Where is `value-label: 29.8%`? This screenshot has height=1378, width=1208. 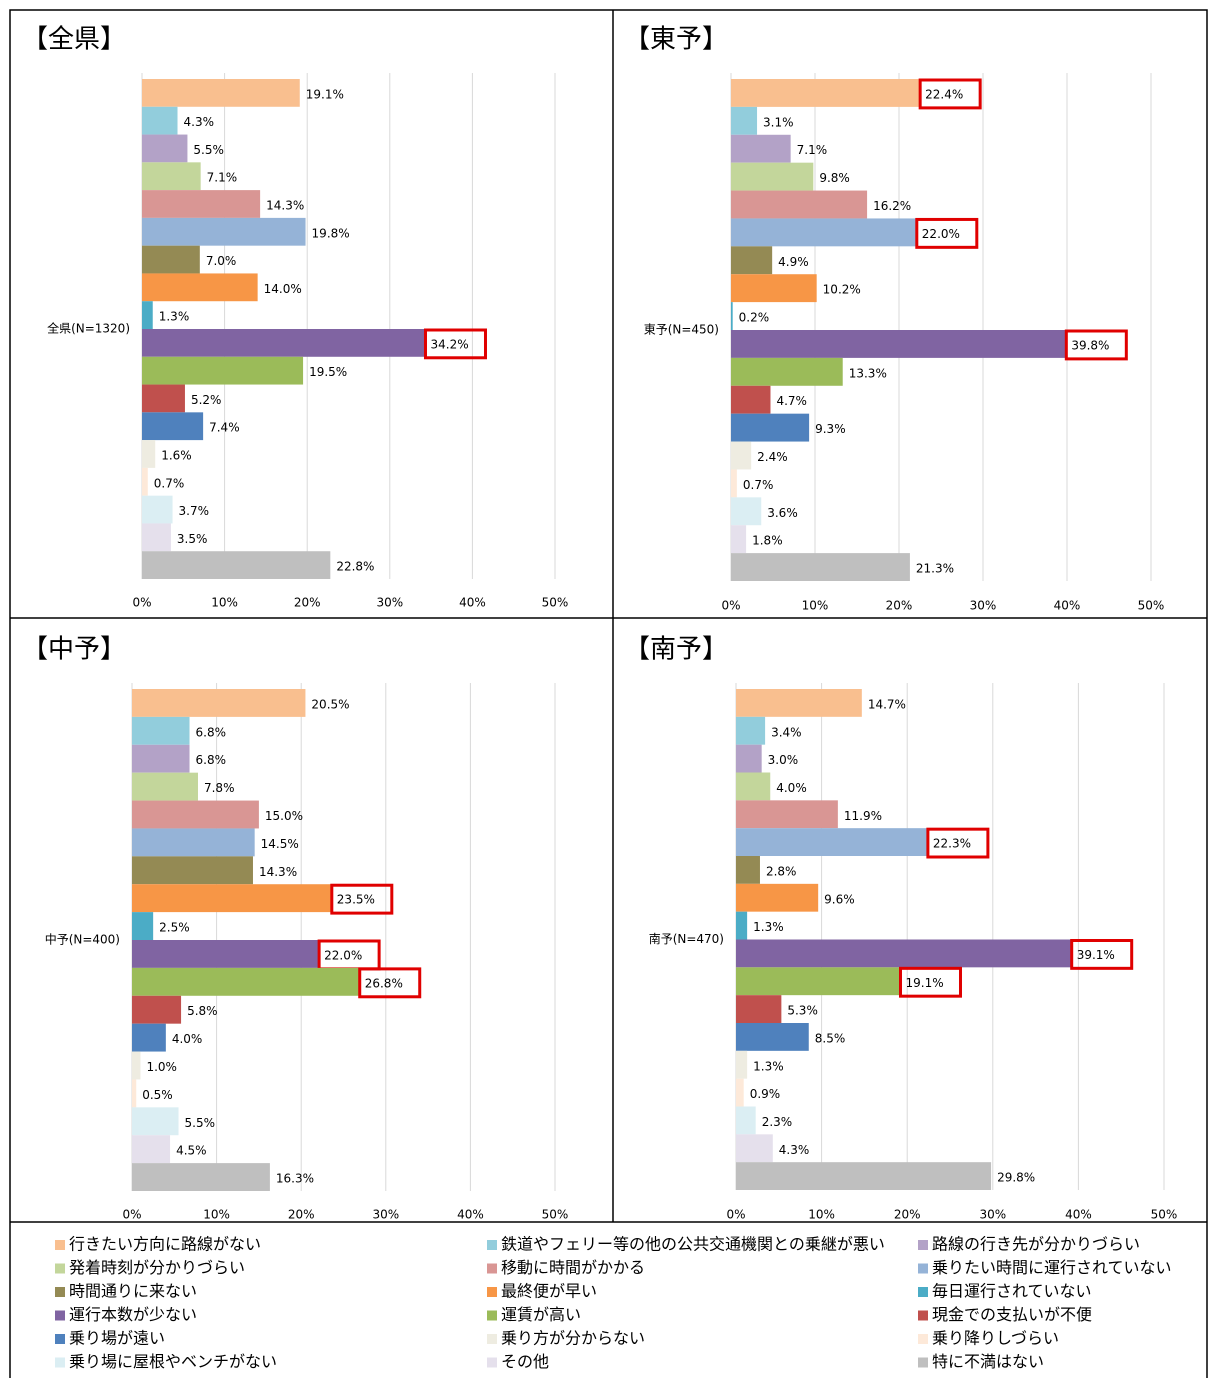 value-label: 29.8% is located at coordinates (1016, 1178).